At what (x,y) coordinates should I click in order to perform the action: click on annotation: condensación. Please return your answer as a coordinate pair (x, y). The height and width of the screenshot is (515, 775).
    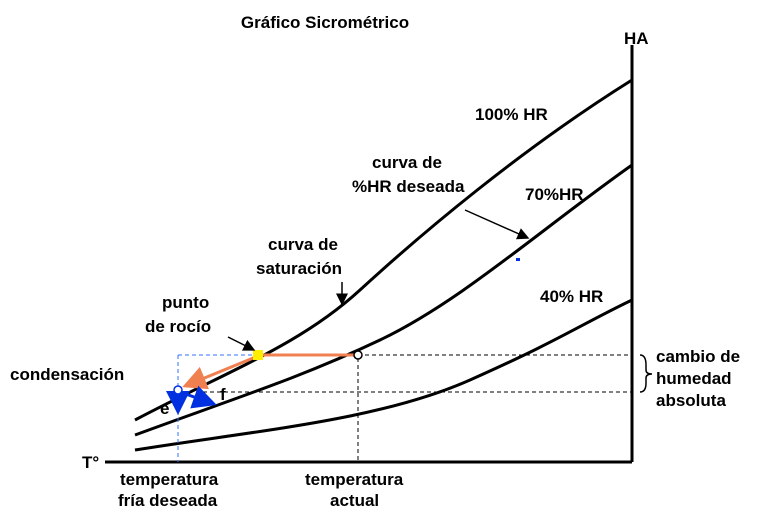
    Looking at the image, I should click on (67, 374).